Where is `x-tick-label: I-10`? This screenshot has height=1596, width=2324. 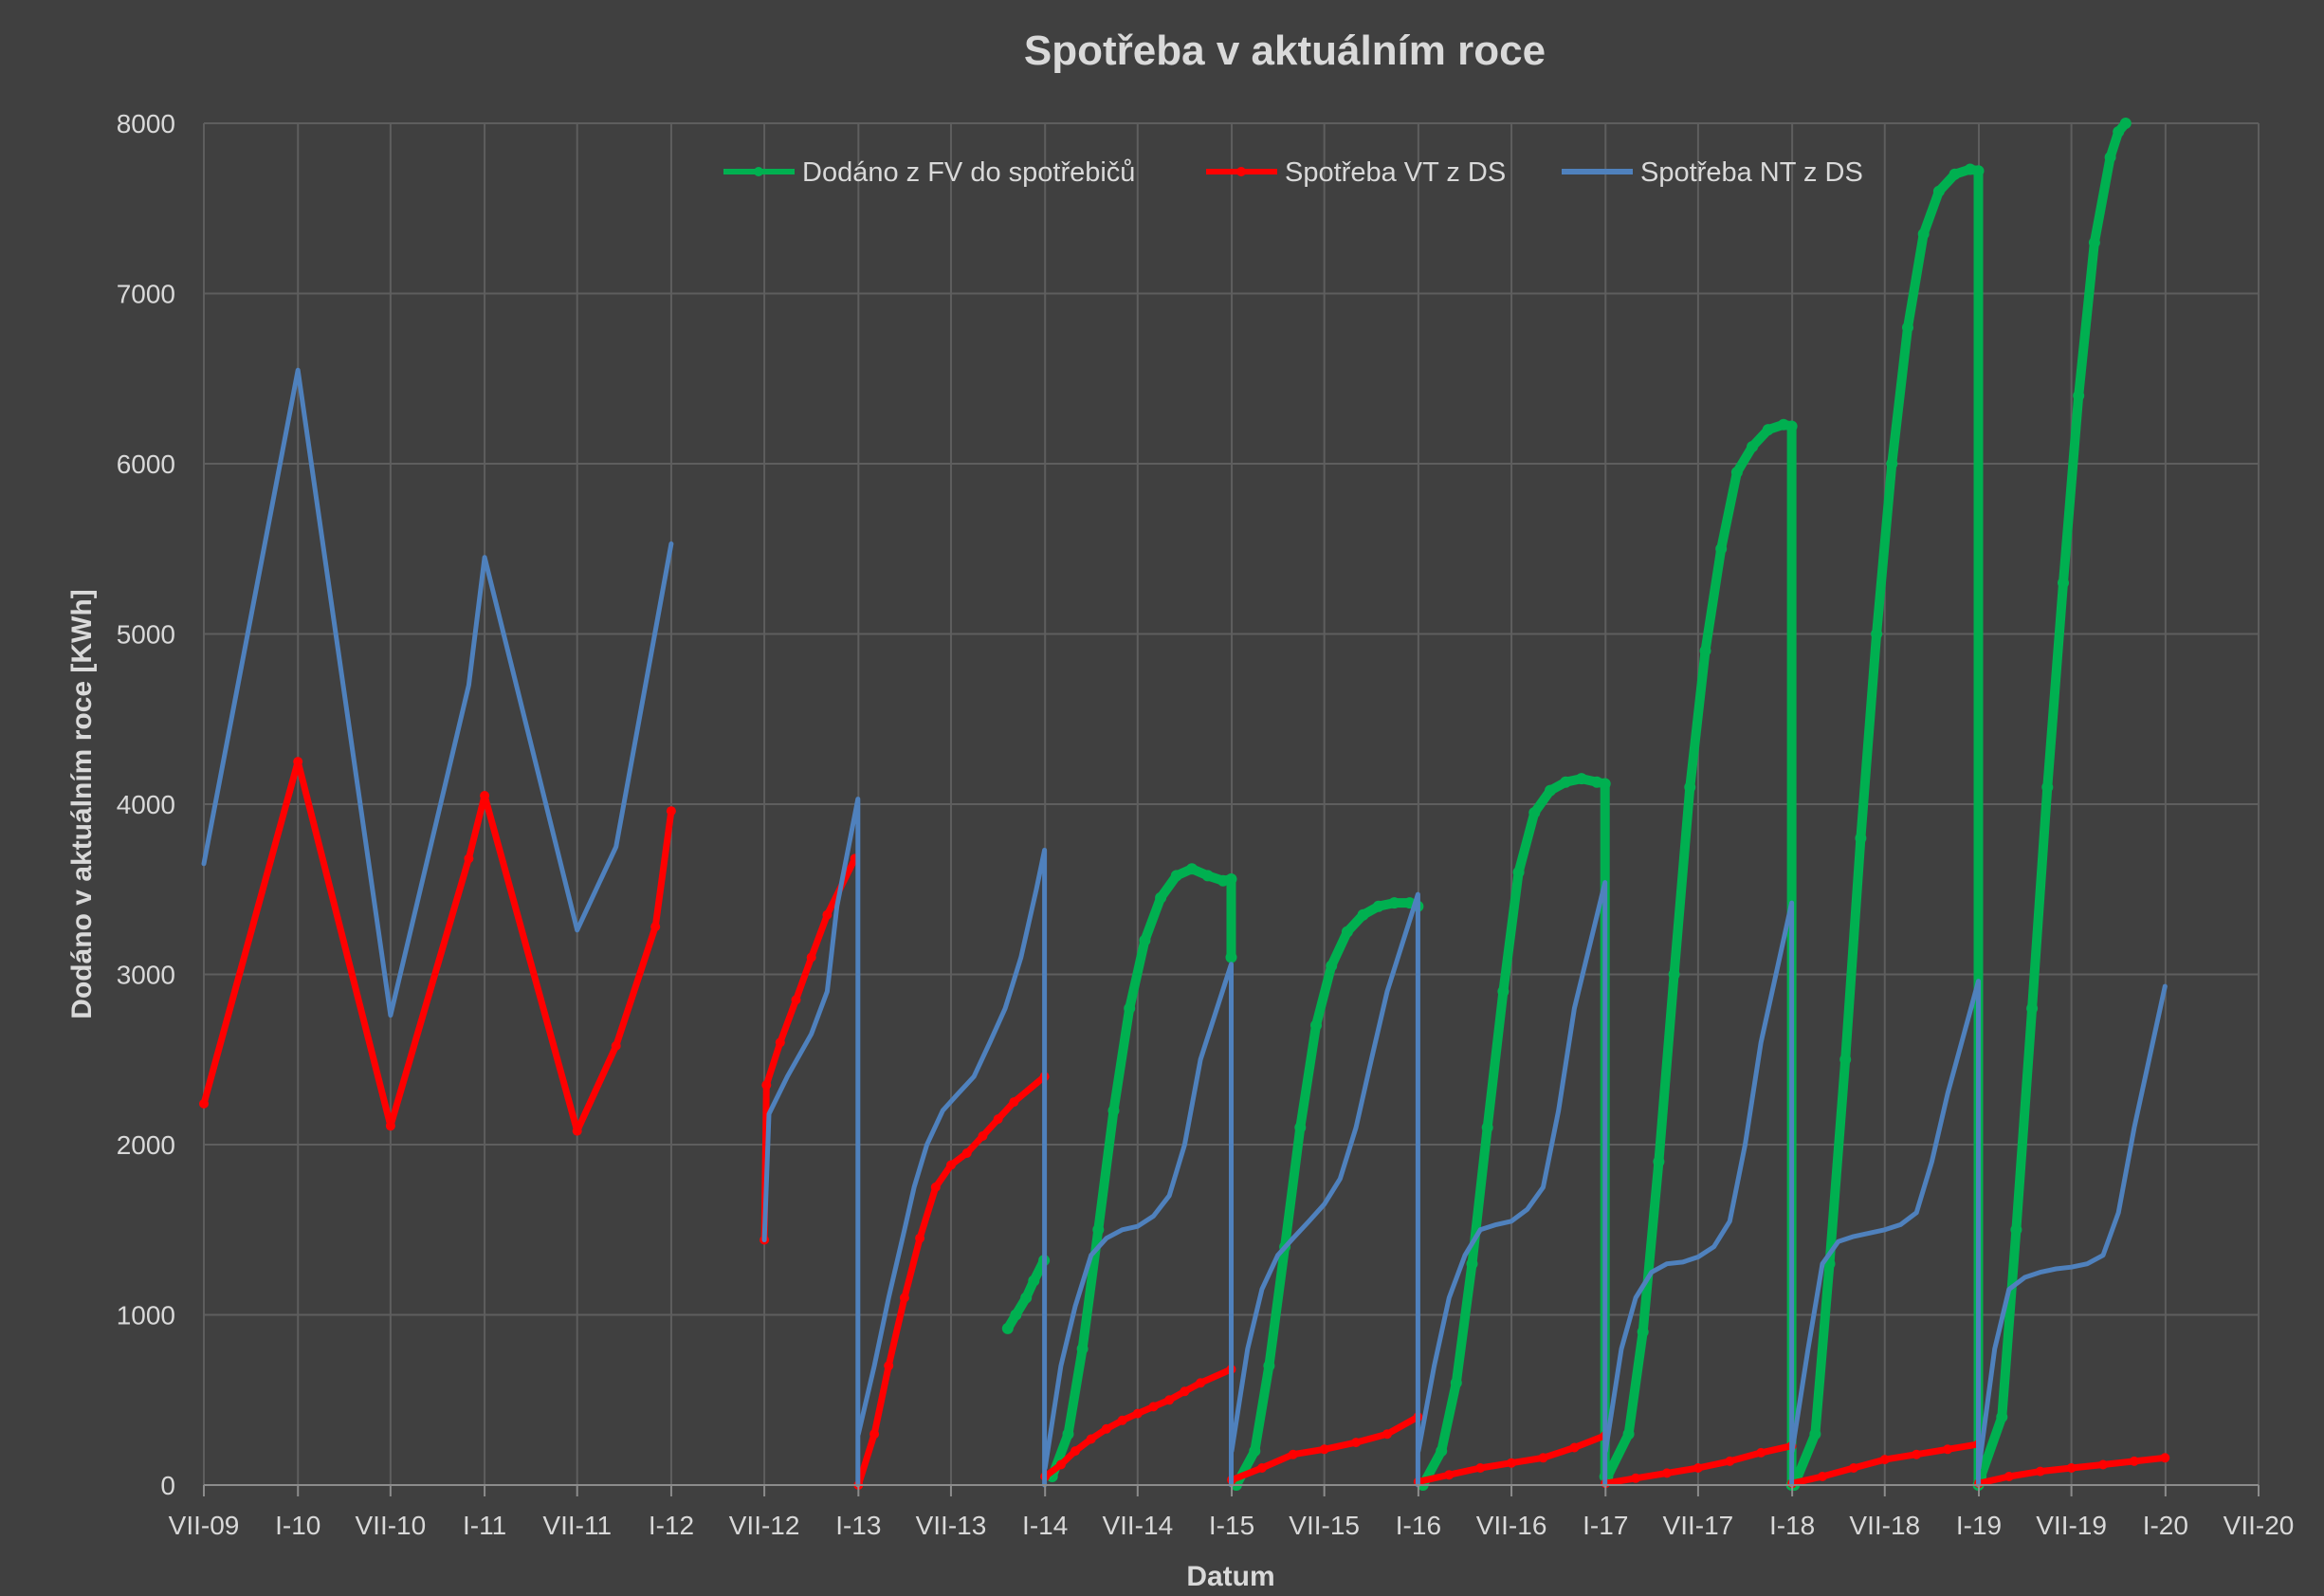 x-tick-label: I-10 is located at coordinates (297, 1525).